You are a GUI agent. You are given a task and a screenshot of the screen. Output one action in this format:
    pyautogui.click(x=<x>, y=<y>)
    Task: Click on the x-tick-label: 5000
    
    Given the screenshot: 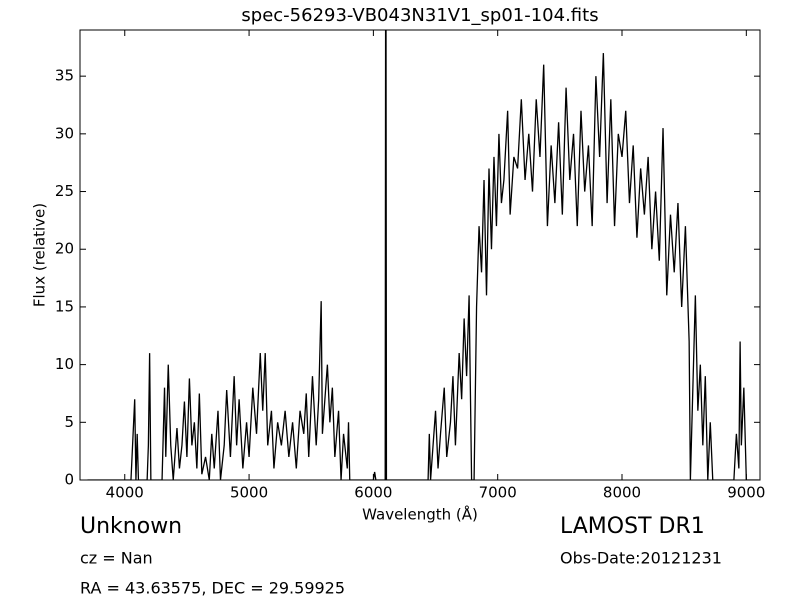 What is the action you would take?
    pyautogui.click(x=249, y=493)
    